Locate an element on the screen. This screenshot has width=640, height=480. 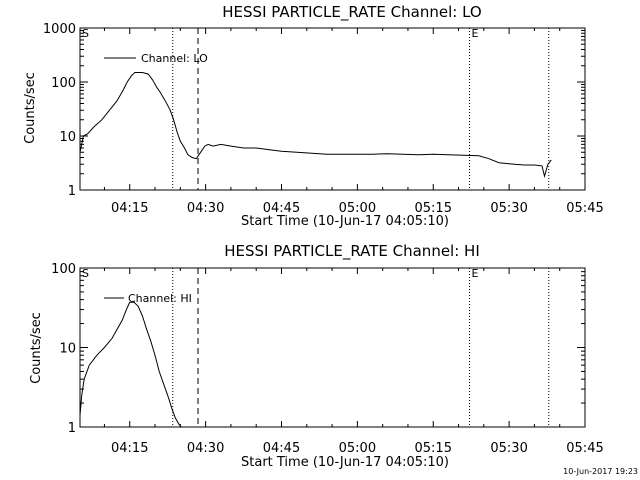
chart-title: HESSI PARTICLE_RATE Channel: LO is located at coordinates (351, 12).